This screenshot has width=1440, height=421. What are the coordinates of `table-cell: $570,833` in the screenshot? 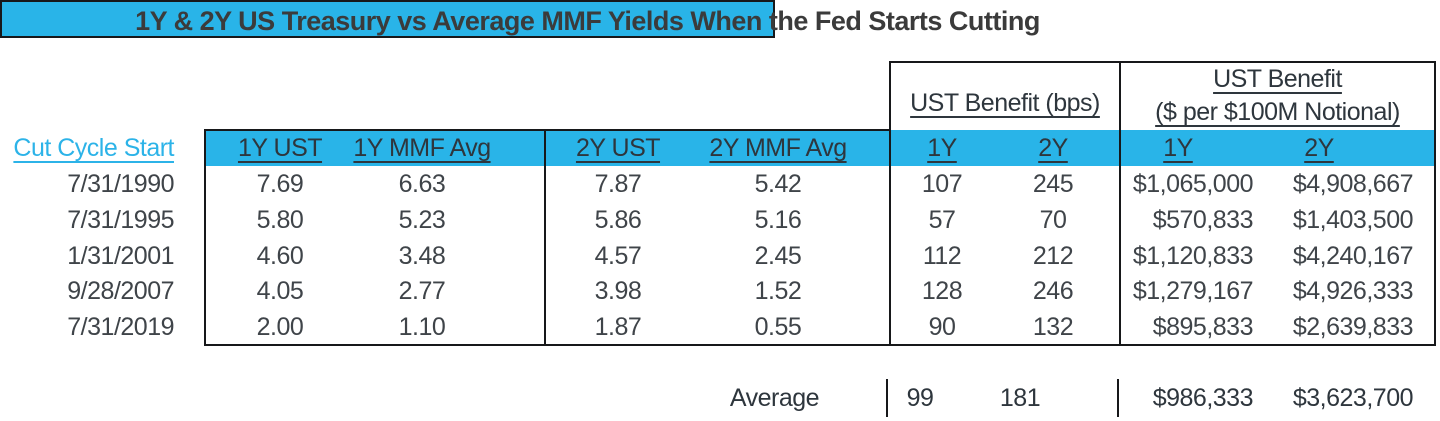 It's located at (1203, 220).